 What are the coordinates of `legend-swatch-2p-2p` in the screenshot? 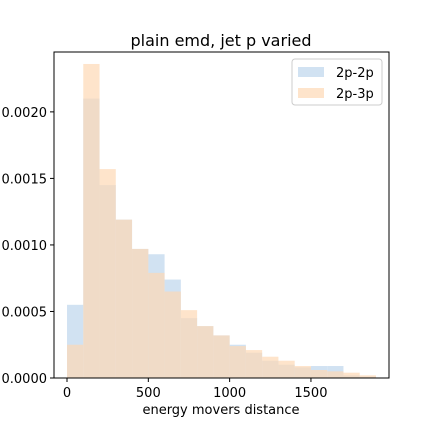 It's located at (311, 72).